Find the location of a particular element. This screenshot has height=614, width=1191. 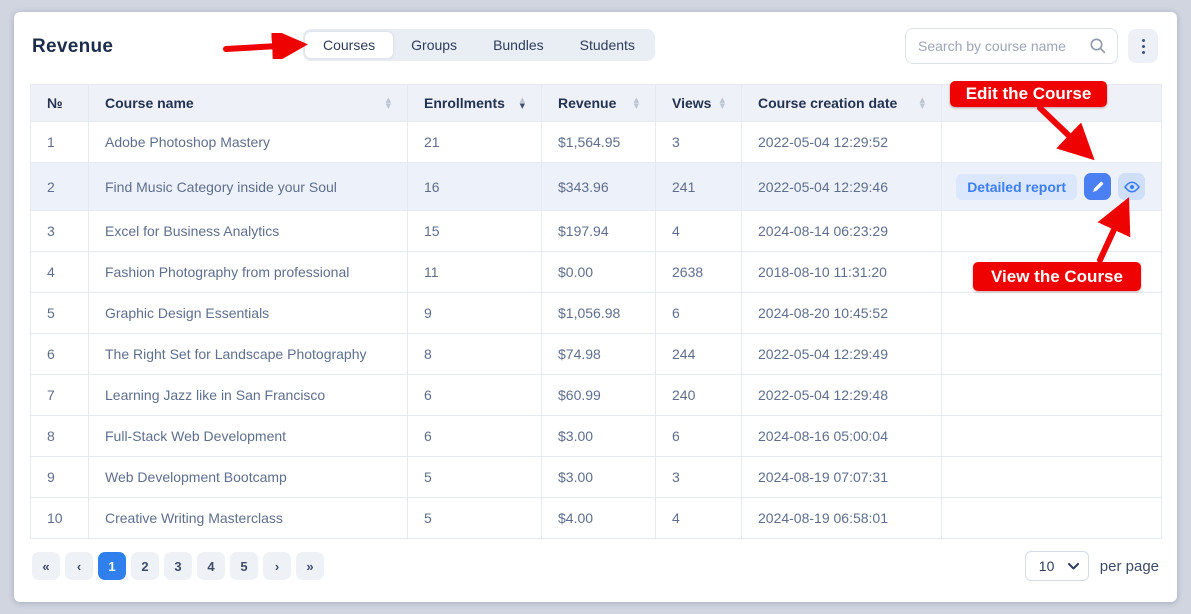

cell-course-name: Find Music Category inside your Soul is located at coordinates (248, 186).